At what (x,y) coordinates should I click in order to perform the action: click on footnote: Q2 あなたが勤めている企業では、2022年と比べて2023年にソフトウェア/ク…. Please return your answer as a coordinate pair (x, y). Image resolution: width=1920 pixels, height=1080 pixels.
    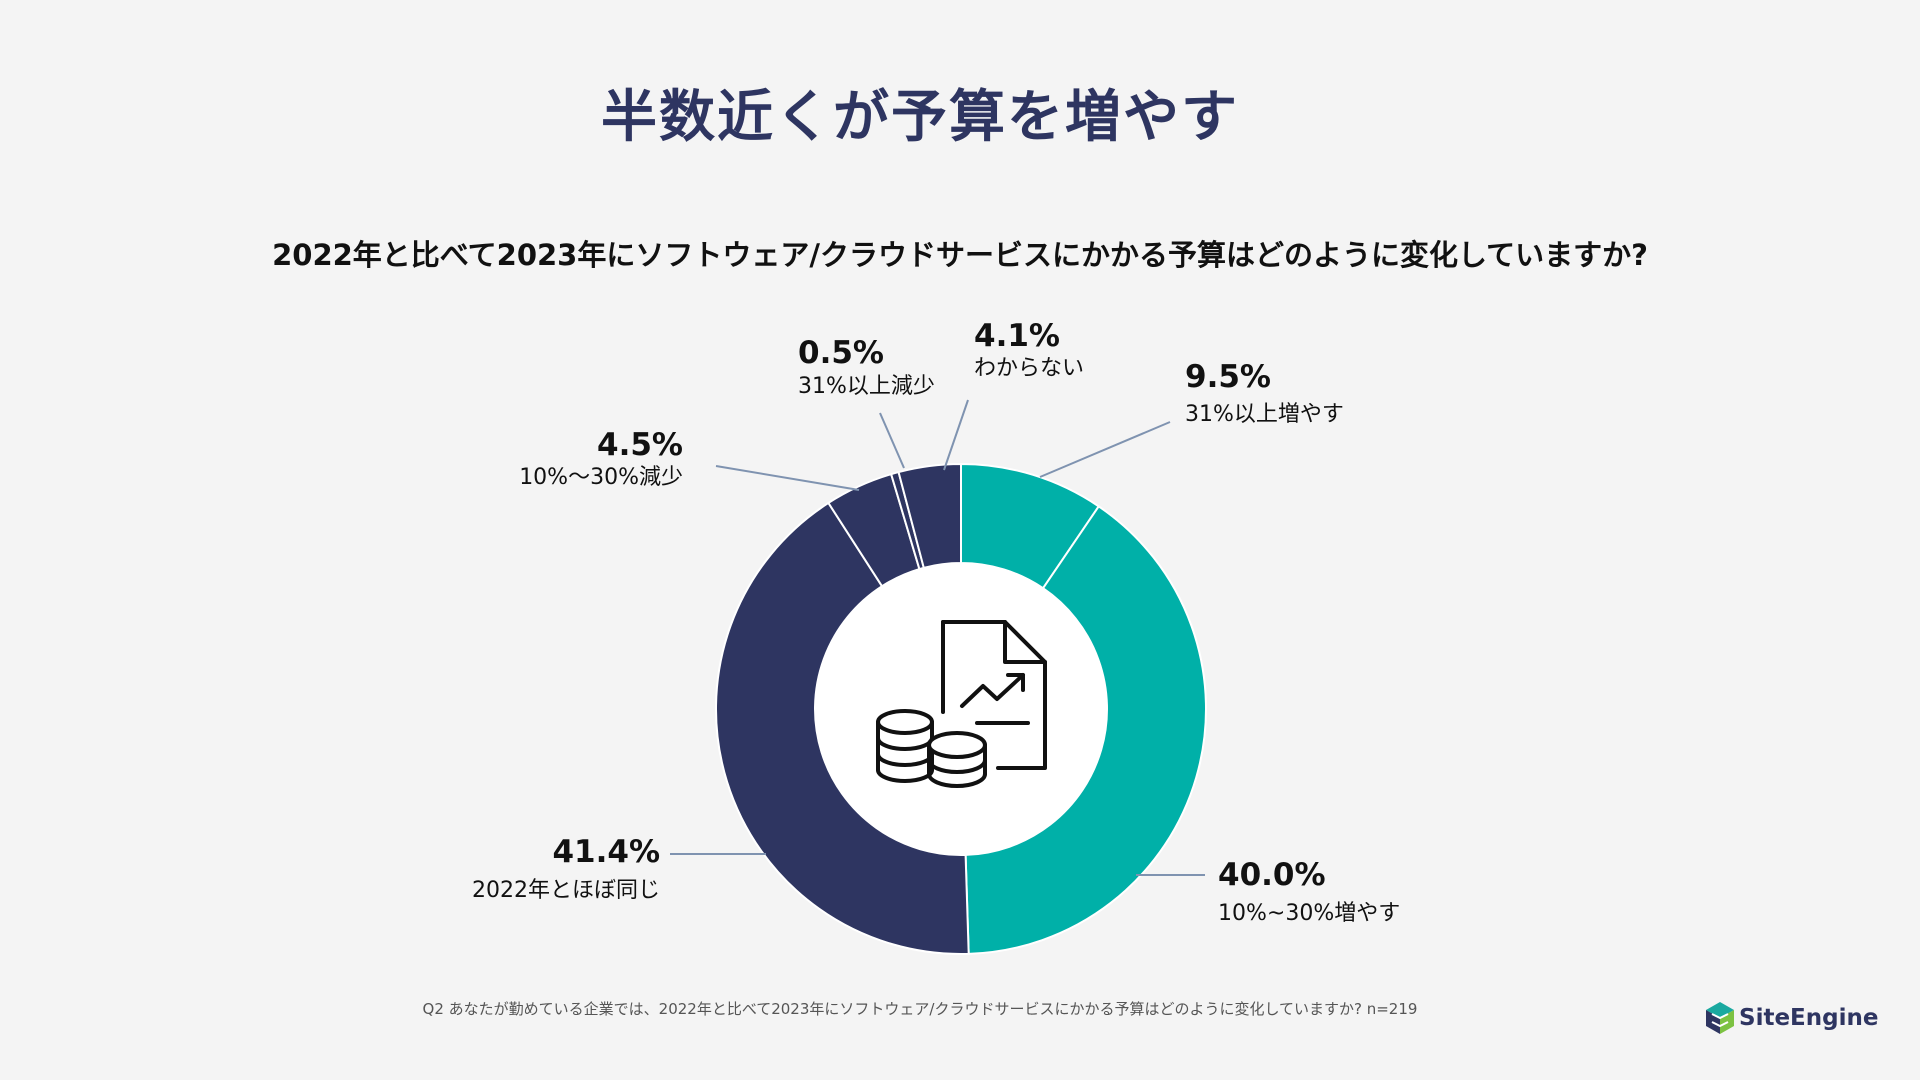
    Looking at the image, I should click on (920, 1009).